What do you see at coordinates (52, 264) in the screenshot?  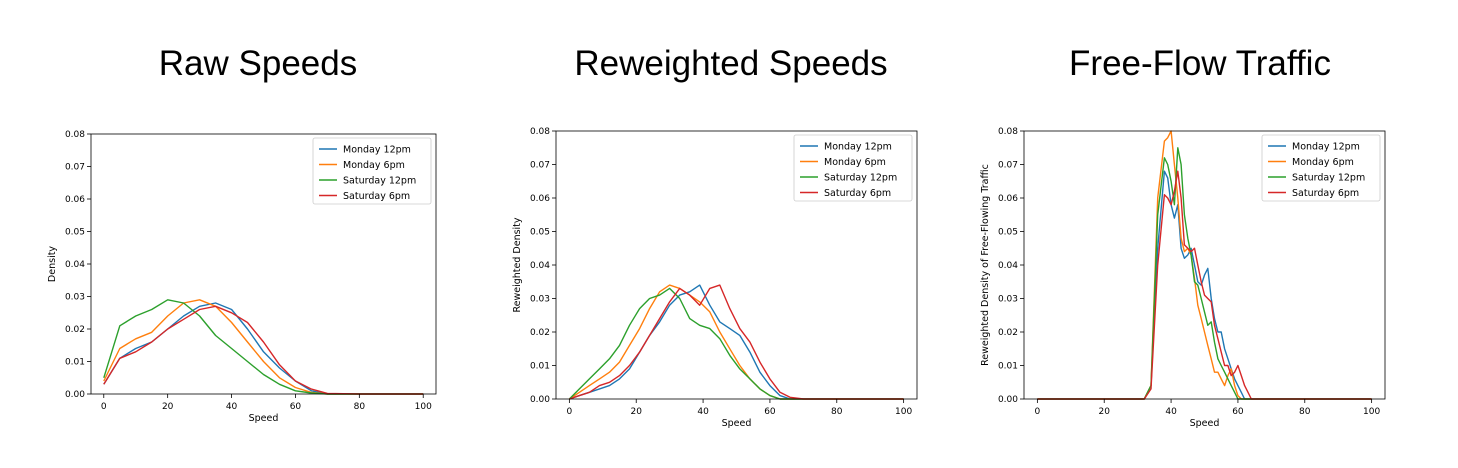 I see `y-axis-label: Density` at bounding box center [52, 264].